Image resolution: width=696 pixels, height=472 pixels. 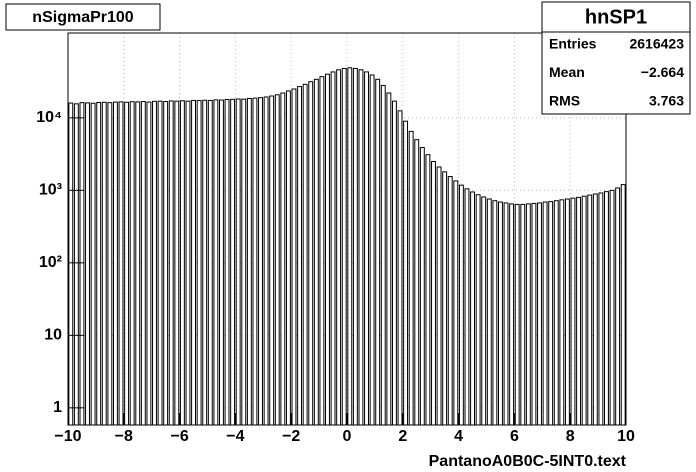 I want to click on stats-label: RMS, so click(x=564, y=101).